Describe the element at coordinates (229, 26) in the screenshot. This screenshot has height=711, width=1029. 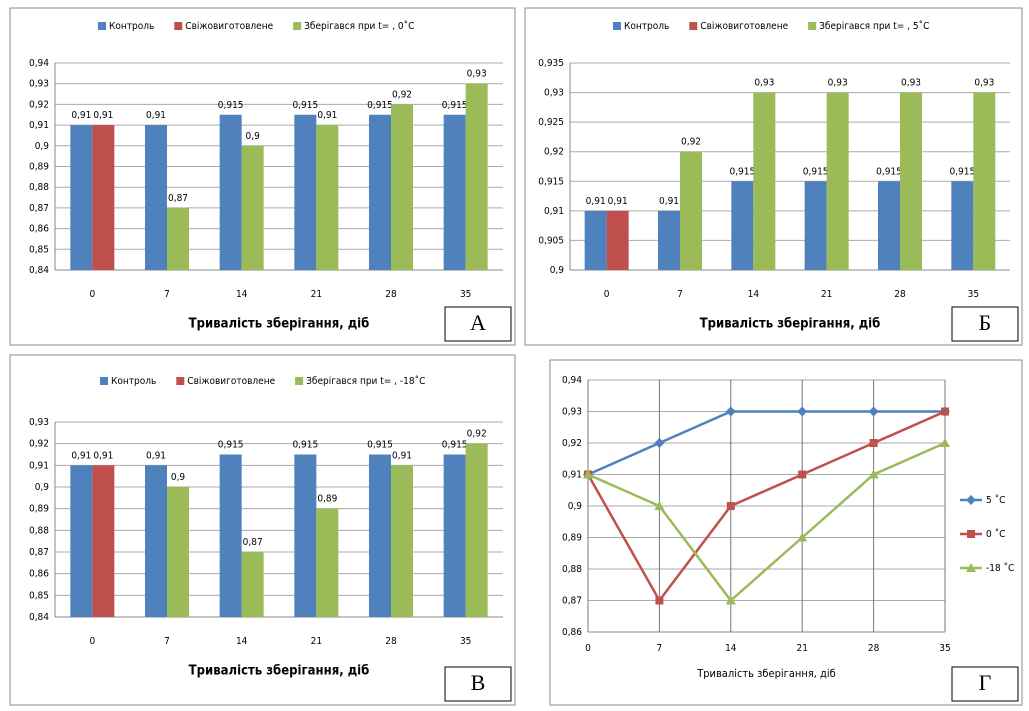
I see `legend-label: Свіжовиготовлене` at that location.